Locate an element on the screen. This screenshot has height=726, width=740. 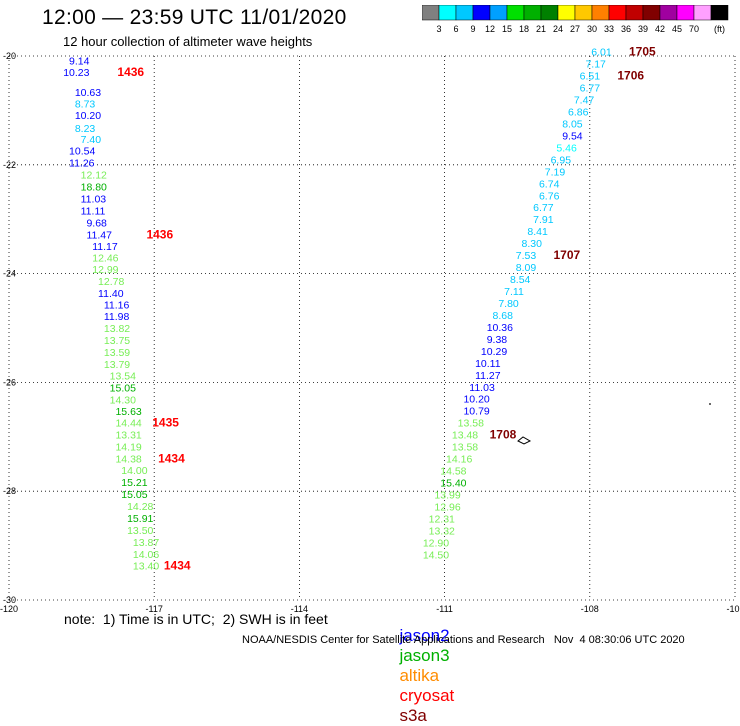
pass-time-label: 1705 is located at coordinates (642, 52).